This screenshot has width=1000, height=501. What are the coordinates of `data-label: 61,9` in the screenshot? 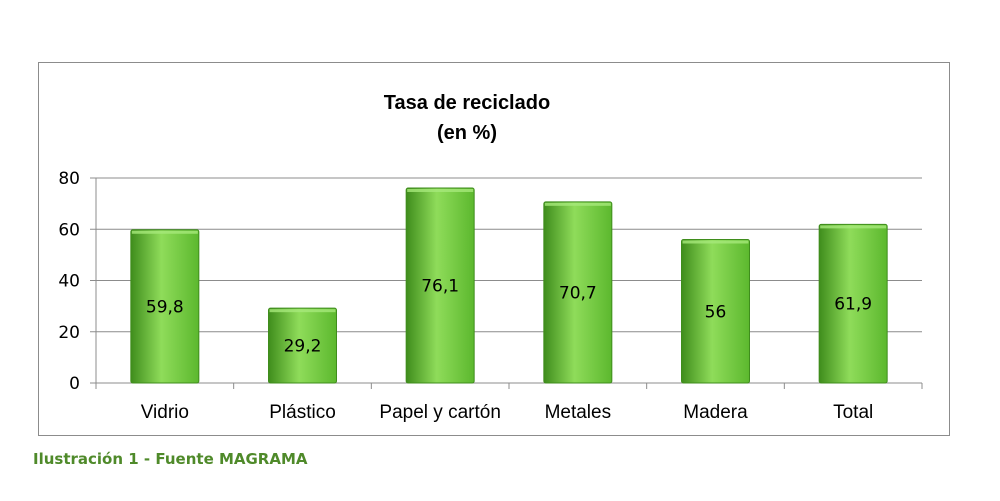 It's located at (853, 305).